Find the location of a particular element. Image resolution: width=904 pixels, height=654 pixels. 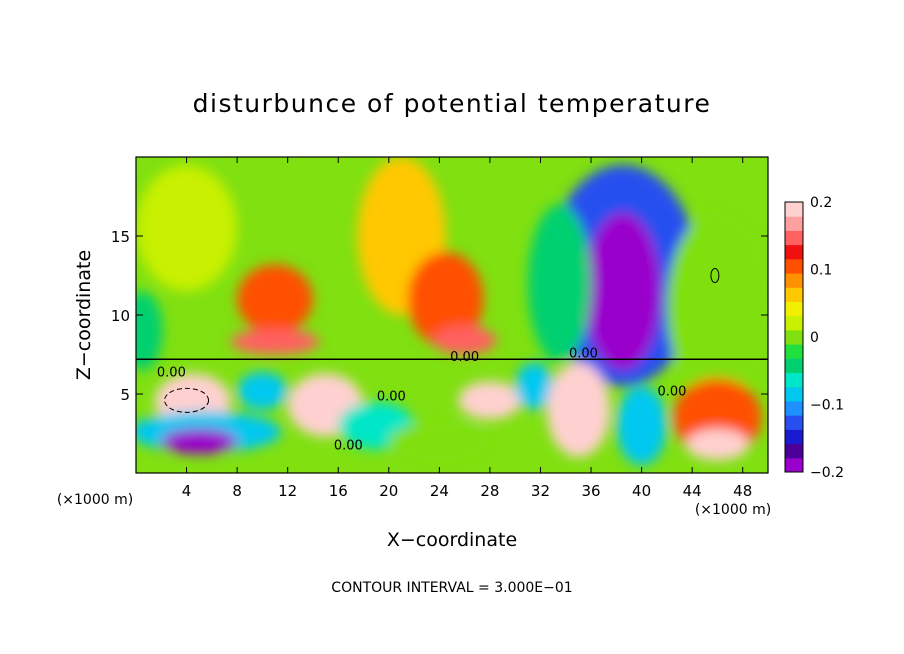

colorbar: 0.2 0.1 0 −0.1 −0.2 is located at coordinates (814, 338).